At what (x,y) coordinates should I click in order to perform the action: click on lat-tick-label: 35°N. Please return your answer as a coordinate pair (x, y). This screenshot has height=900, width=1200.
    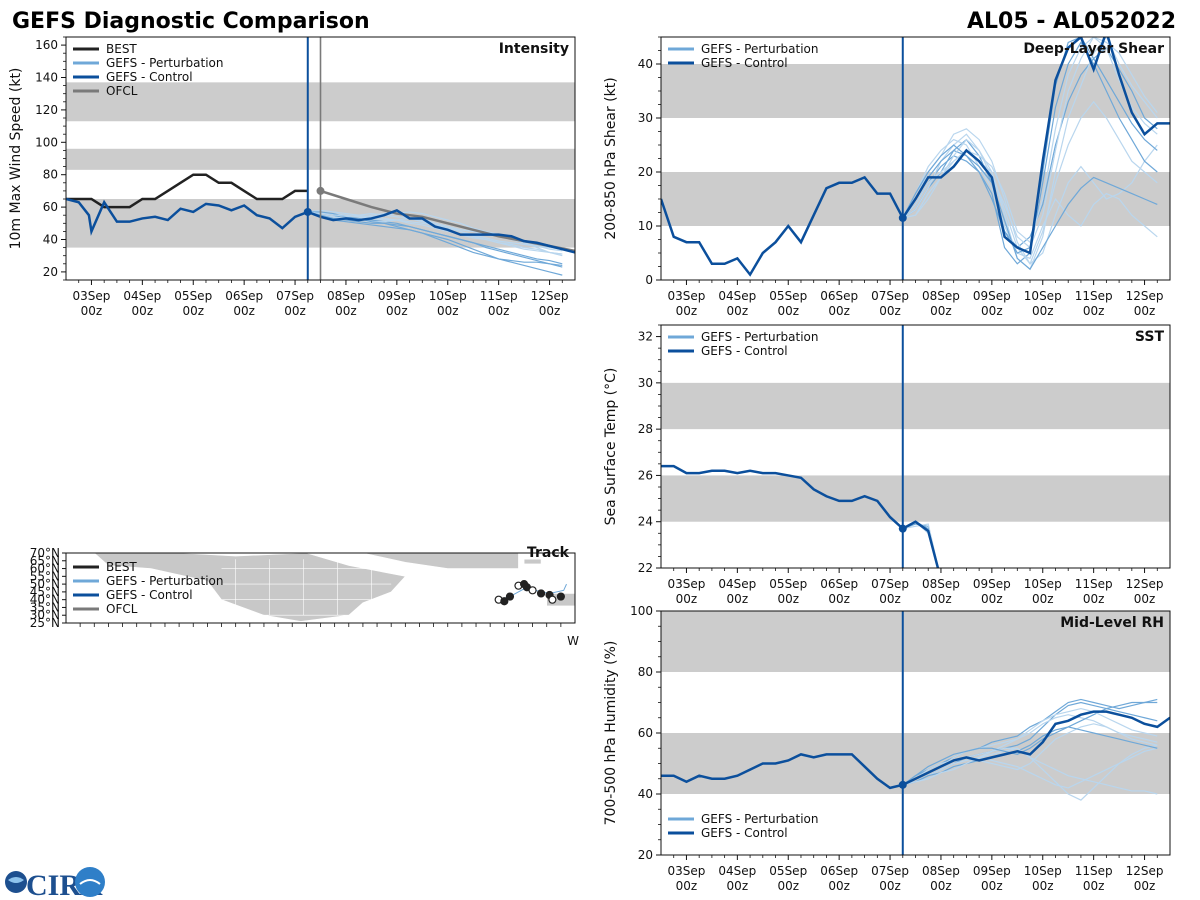
    Looking at the image, I should click on (45, 607).